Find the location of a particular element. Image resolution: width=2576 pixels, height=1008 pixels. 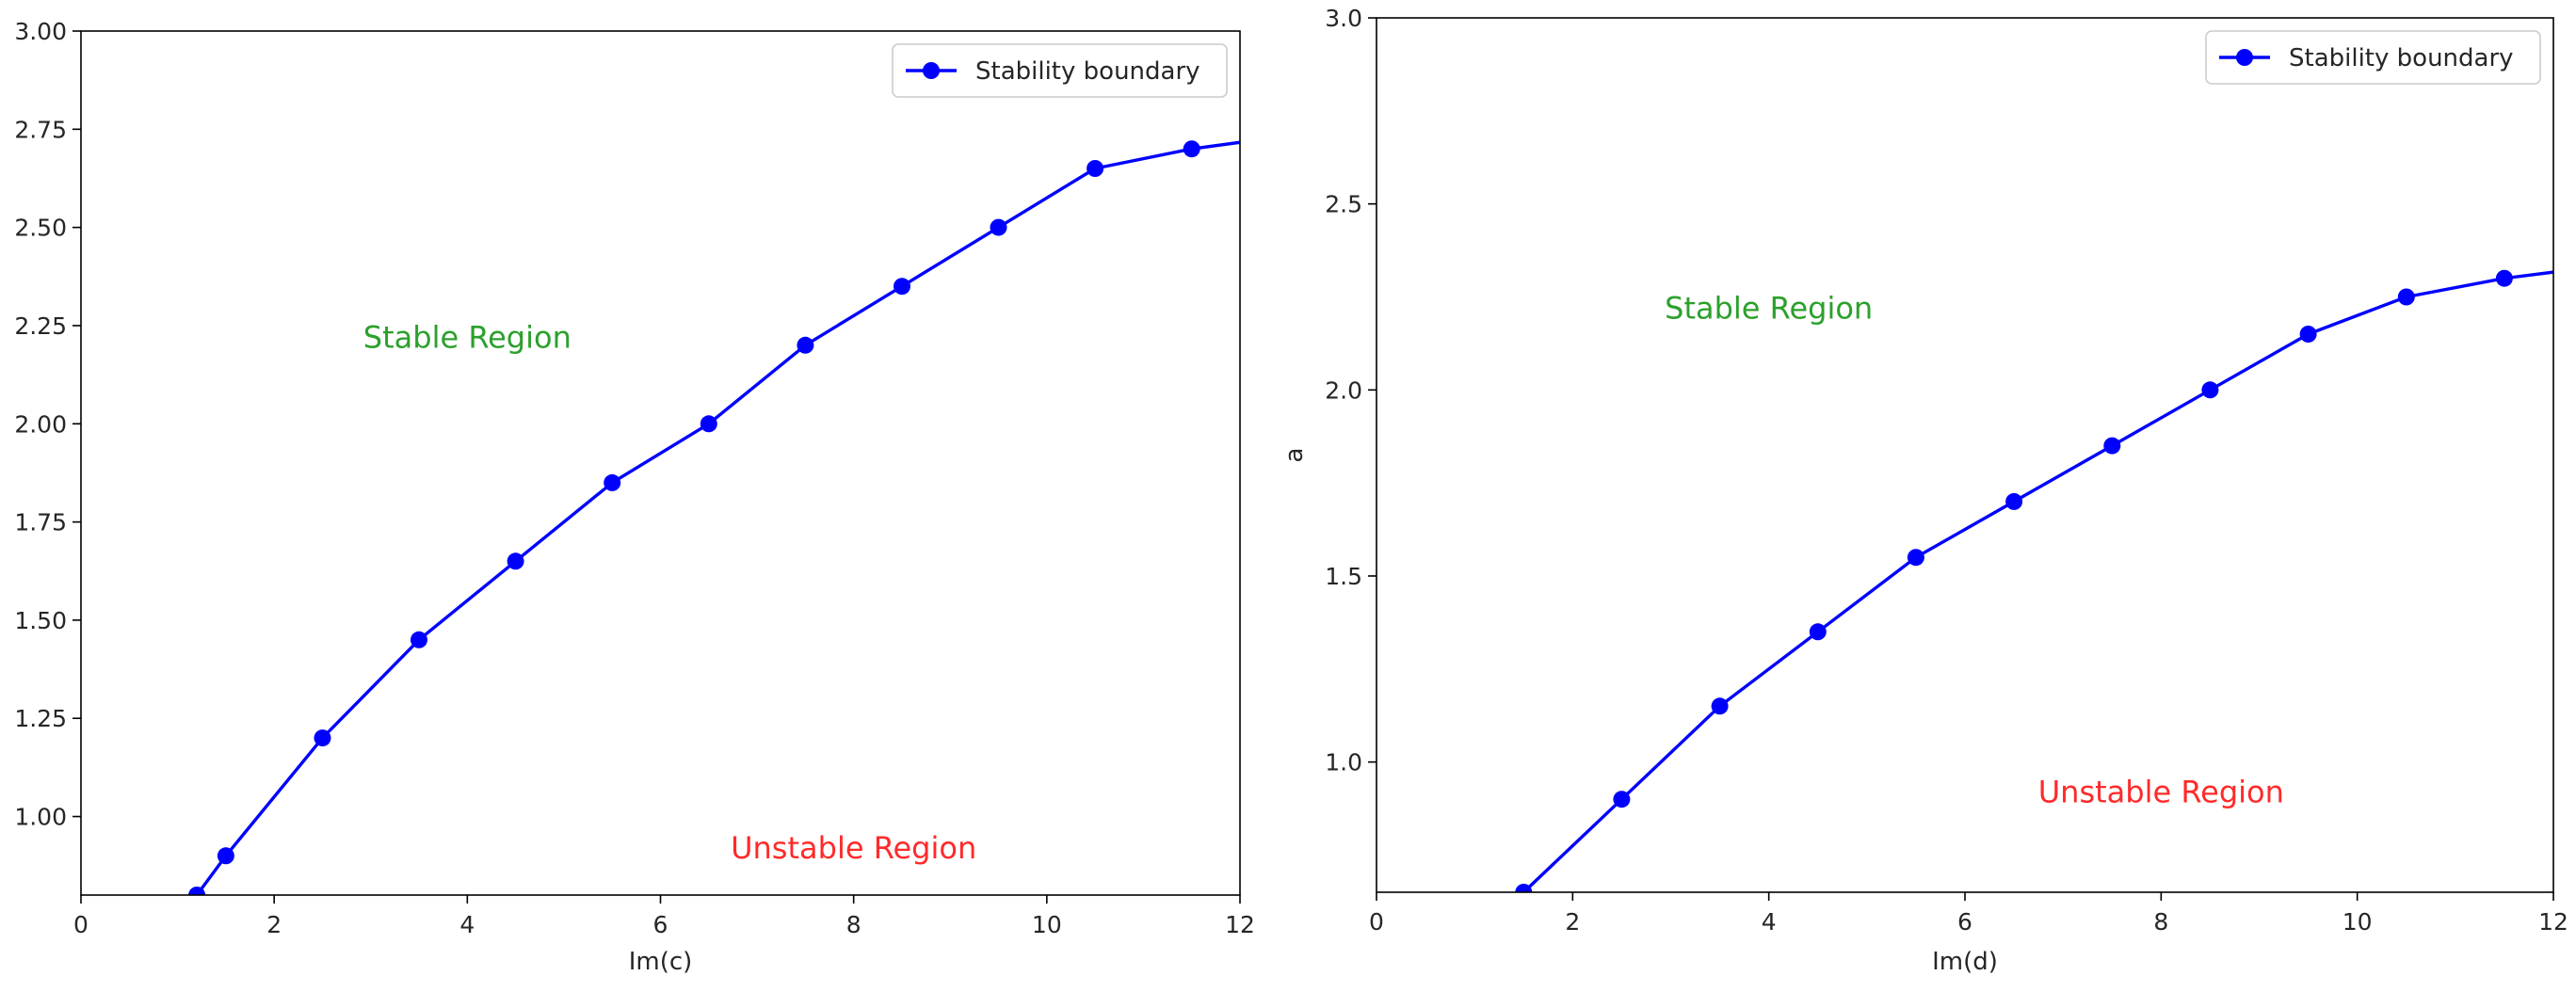

x-axis-label: Im(d) is located at coordinates (1965, 962).